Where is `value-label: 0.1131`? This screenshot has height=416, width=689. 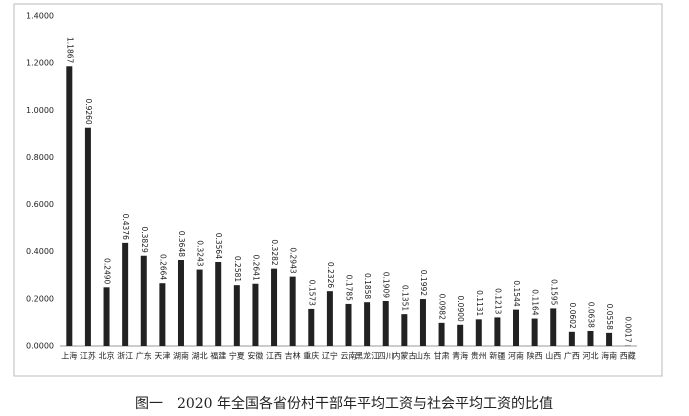 value-label: 0.1131 is located at coordinates (479, 303).